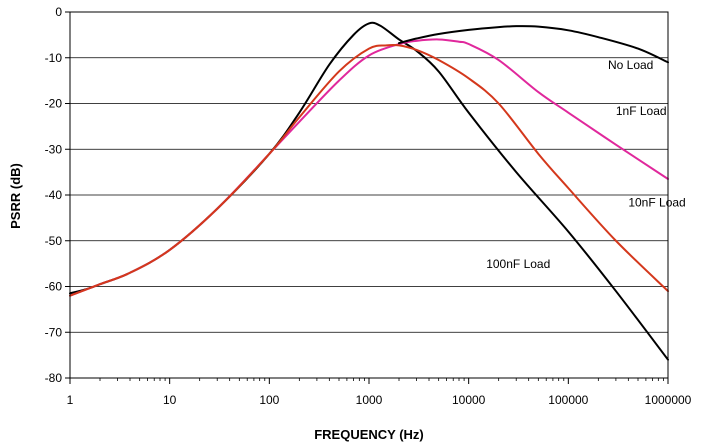  What do you see at coordinates (630, 65) in the screenshot?
I see `series-label: No Load` at bounding box center [630, 65].